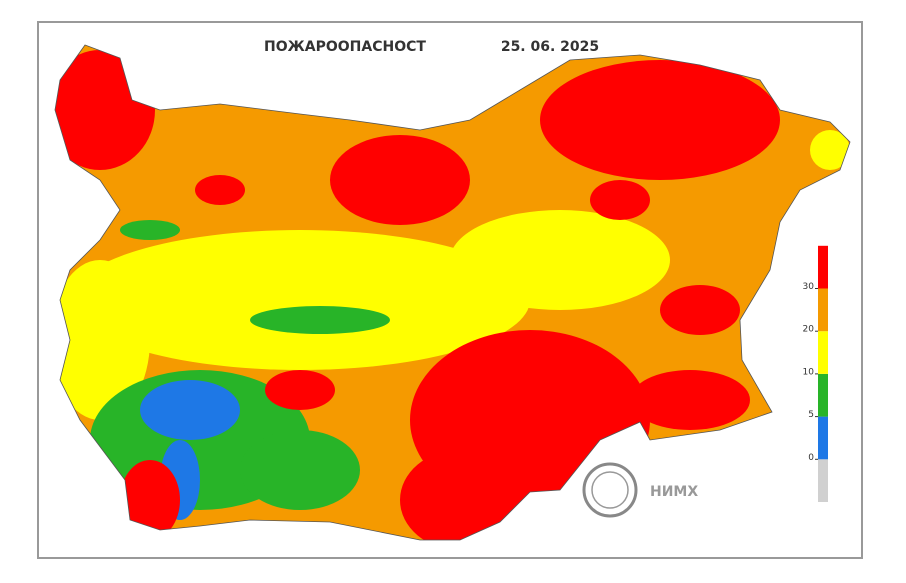 This screenshot has width=906, height=583. I want to click on legend-label: 30, so click(809, 287).